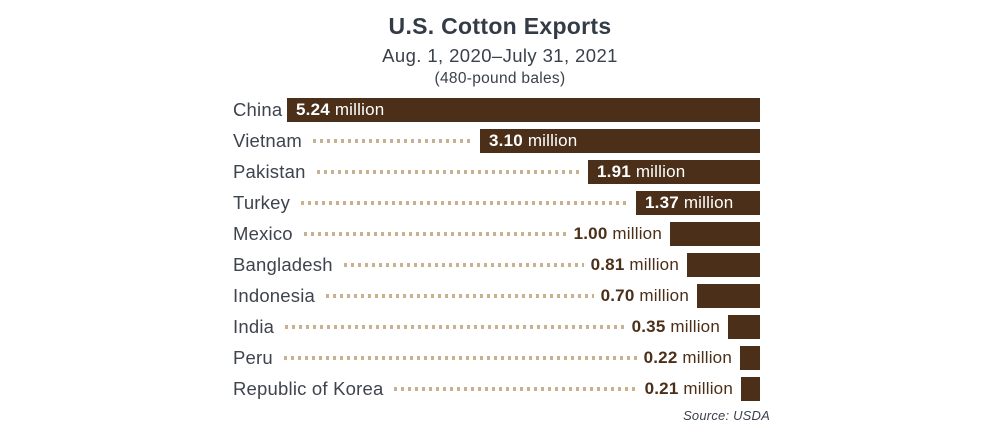 This screenshot has width=1000, height=430. Describe the element at coordinates (675, 326) in the screenshot. I see `value-label-outside: 0.35 million` at that location.